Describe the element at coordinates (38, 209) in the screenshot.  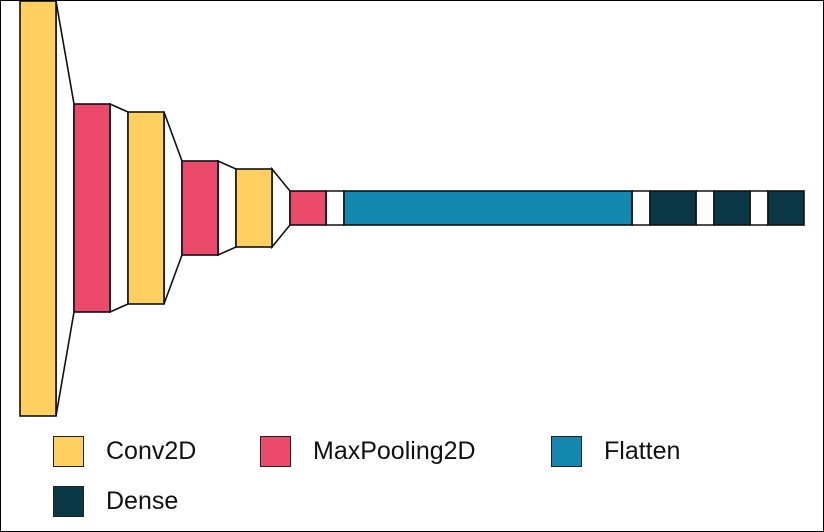
I see `layer-block-1-conv2d` at that location.